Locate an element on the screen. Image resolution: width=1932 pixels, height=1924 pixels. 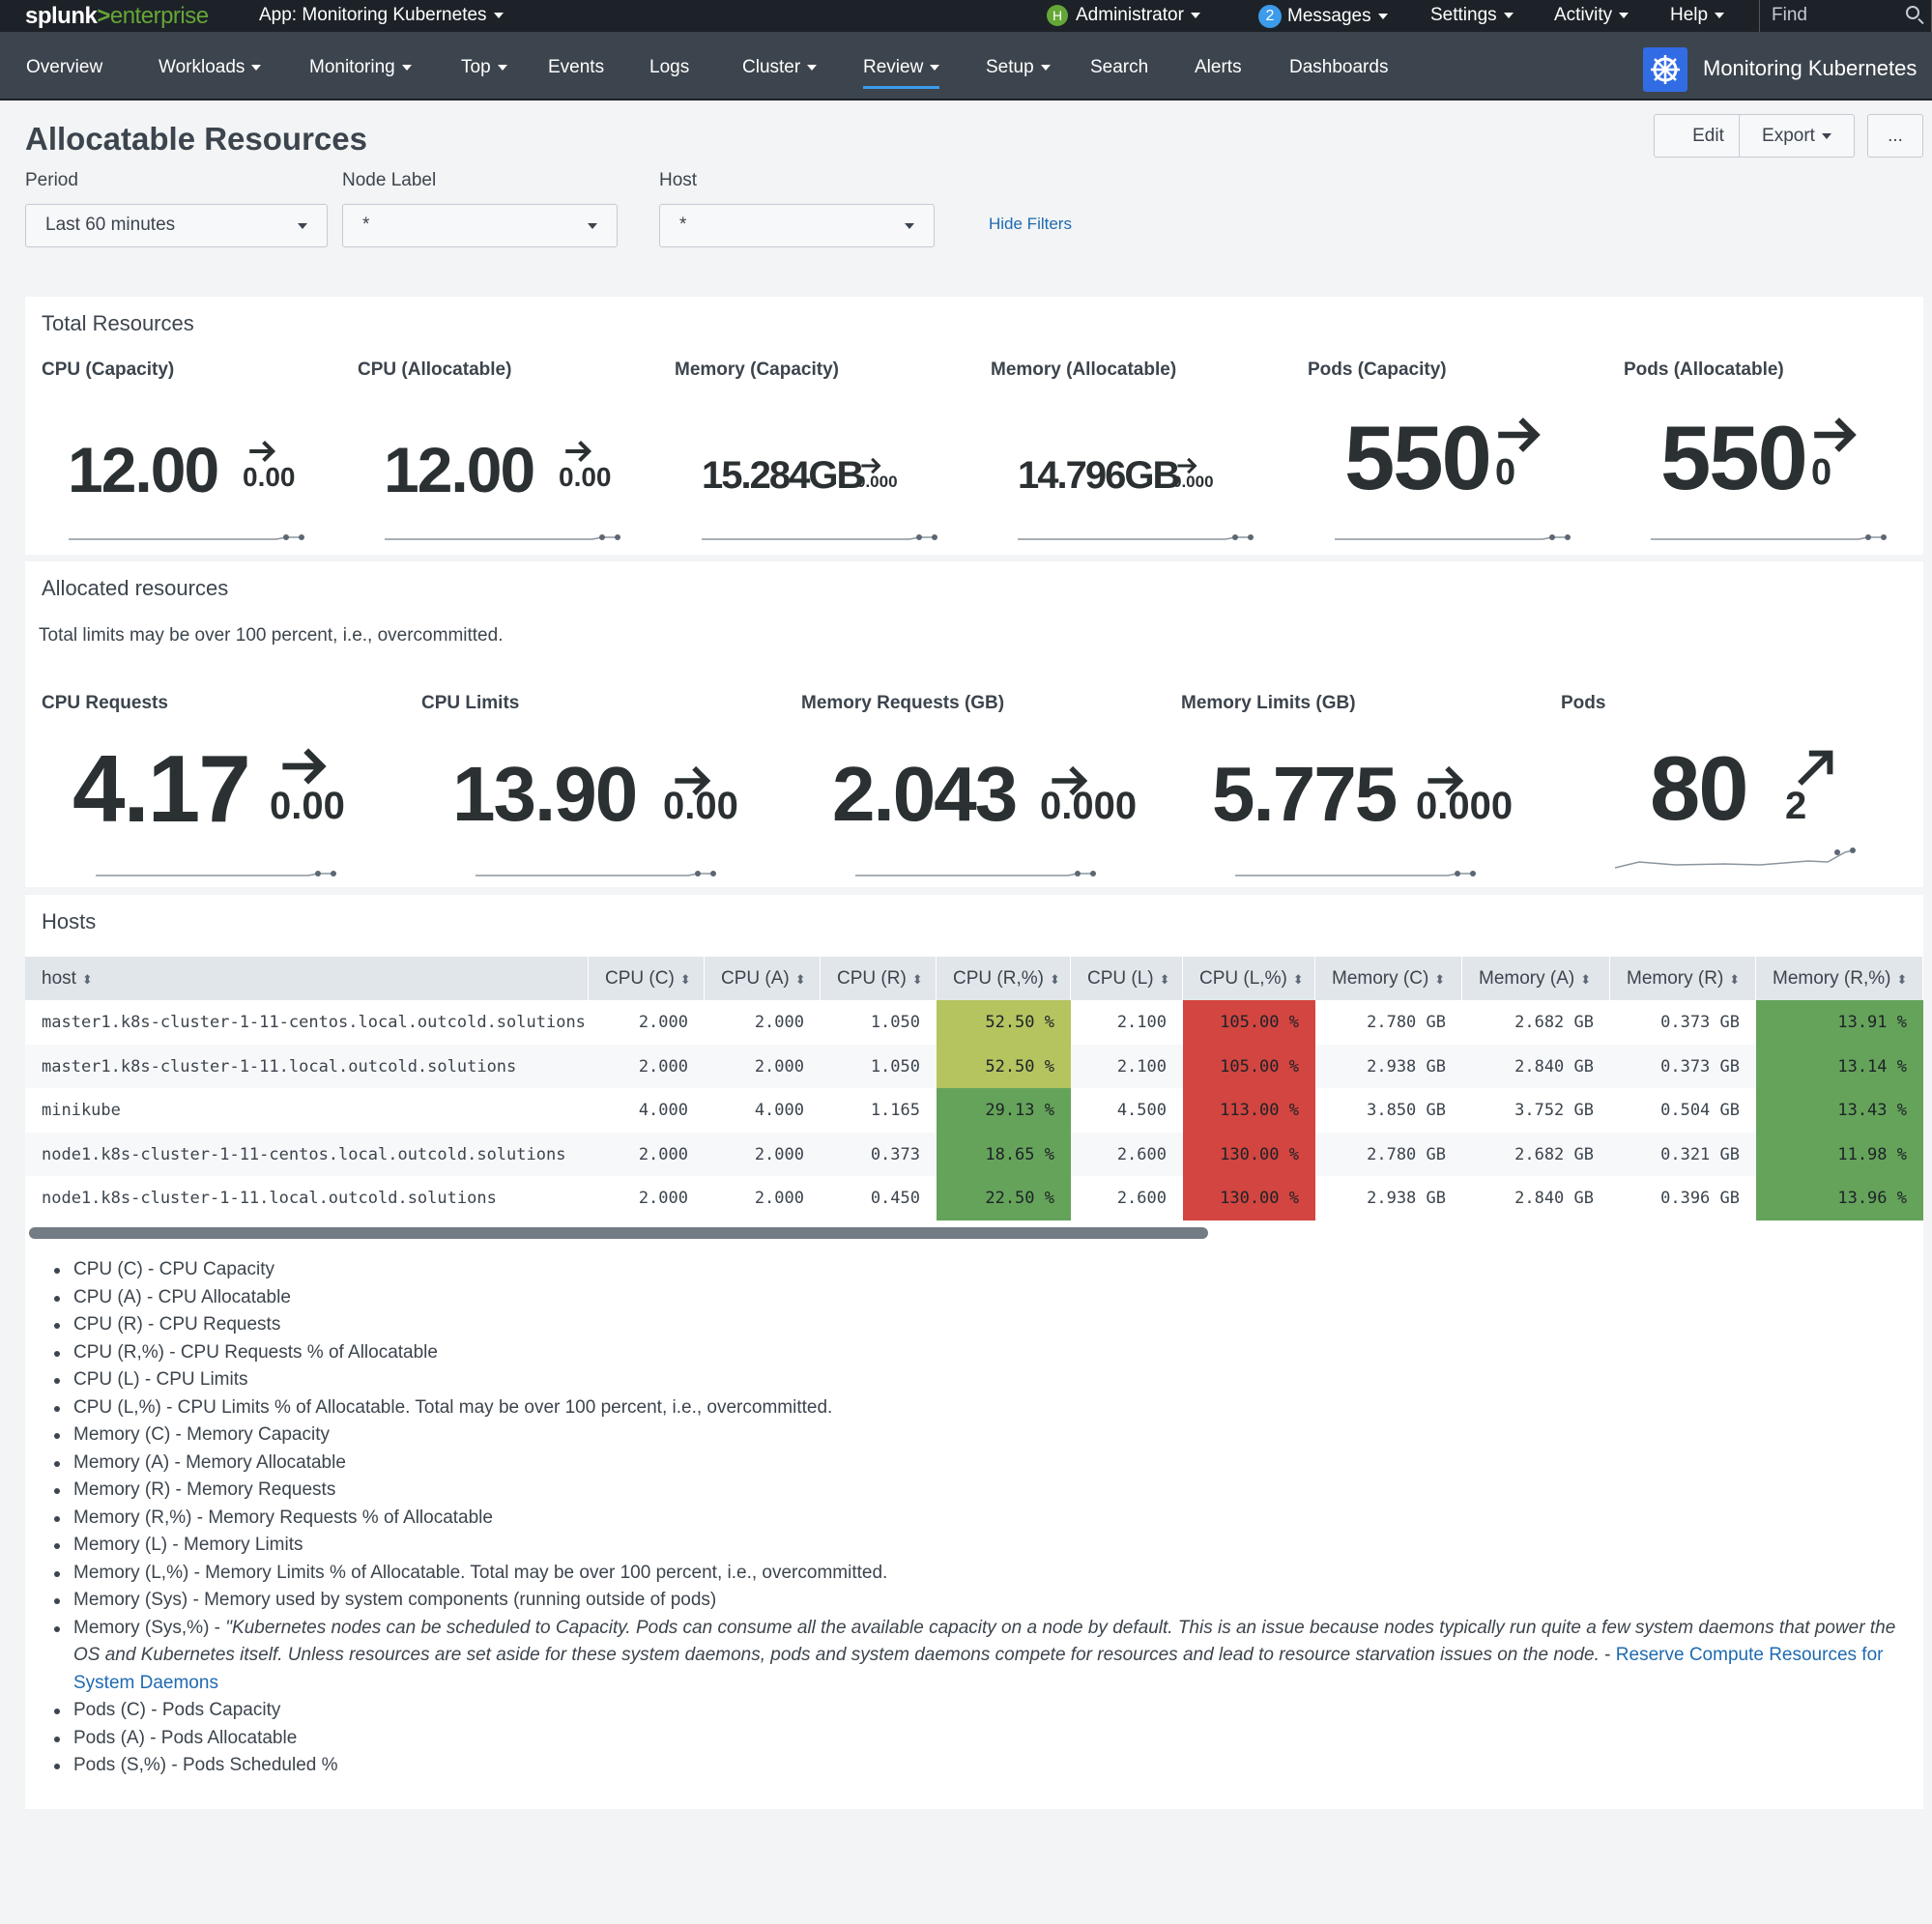
table-cell: 2.682 GB is located at coordinates (1554, 1154).